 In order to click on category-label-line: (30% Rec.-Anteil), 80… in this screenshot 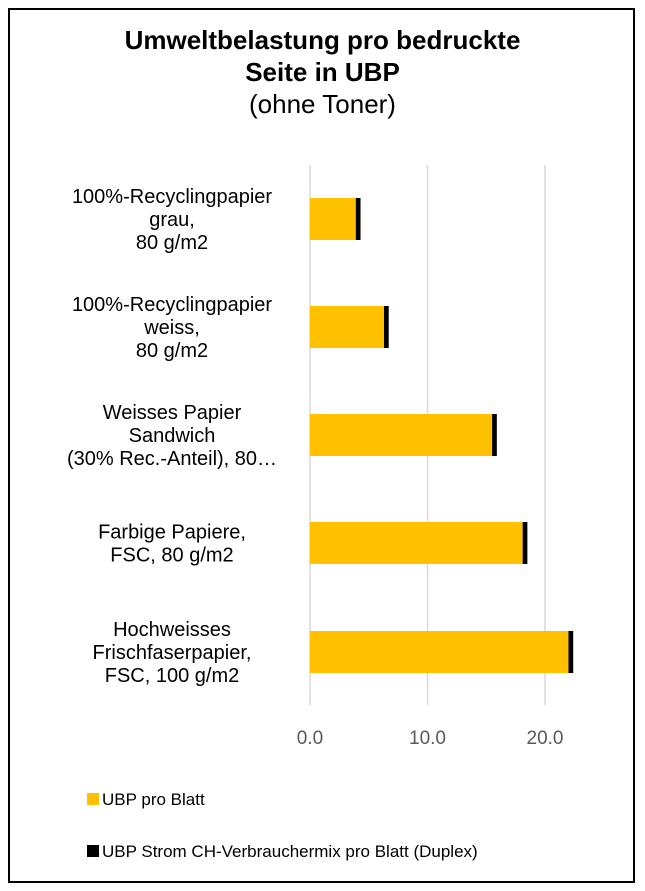, I will do `click(172, 459)`.